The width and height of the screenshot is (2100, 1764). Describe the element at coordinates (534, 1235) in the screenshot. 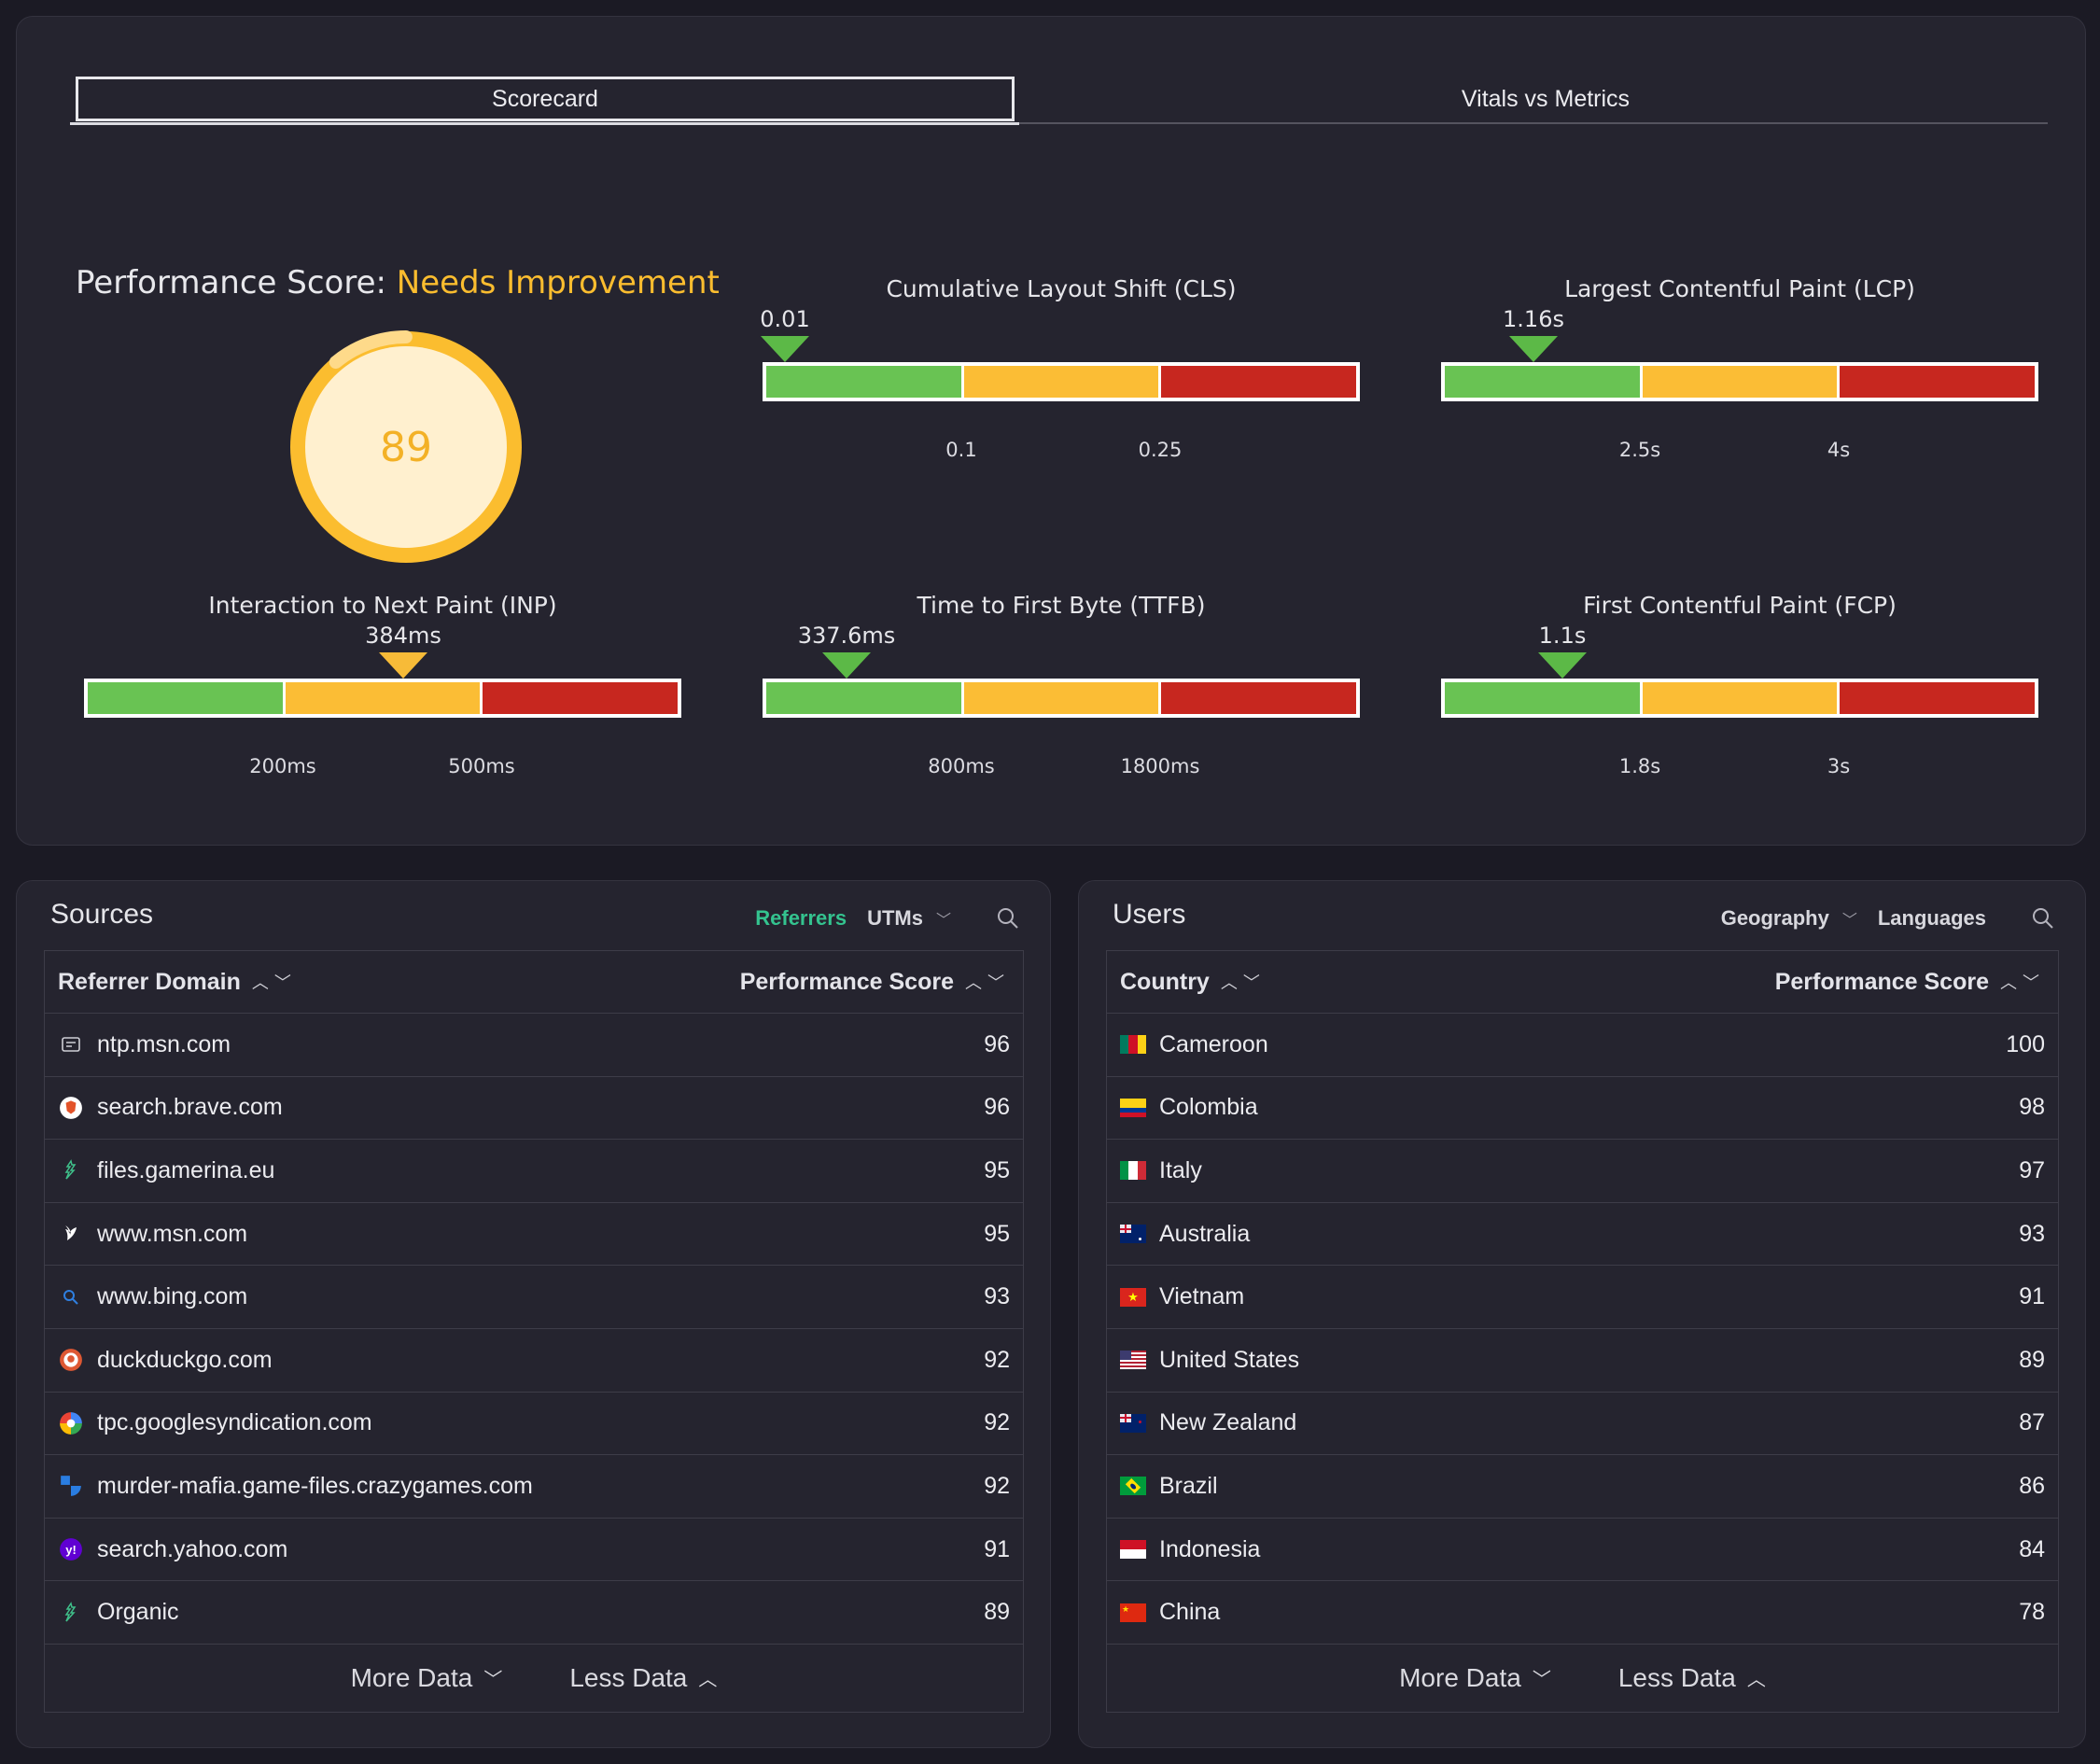

I see `table-row: www.msn.com 95` at that location.